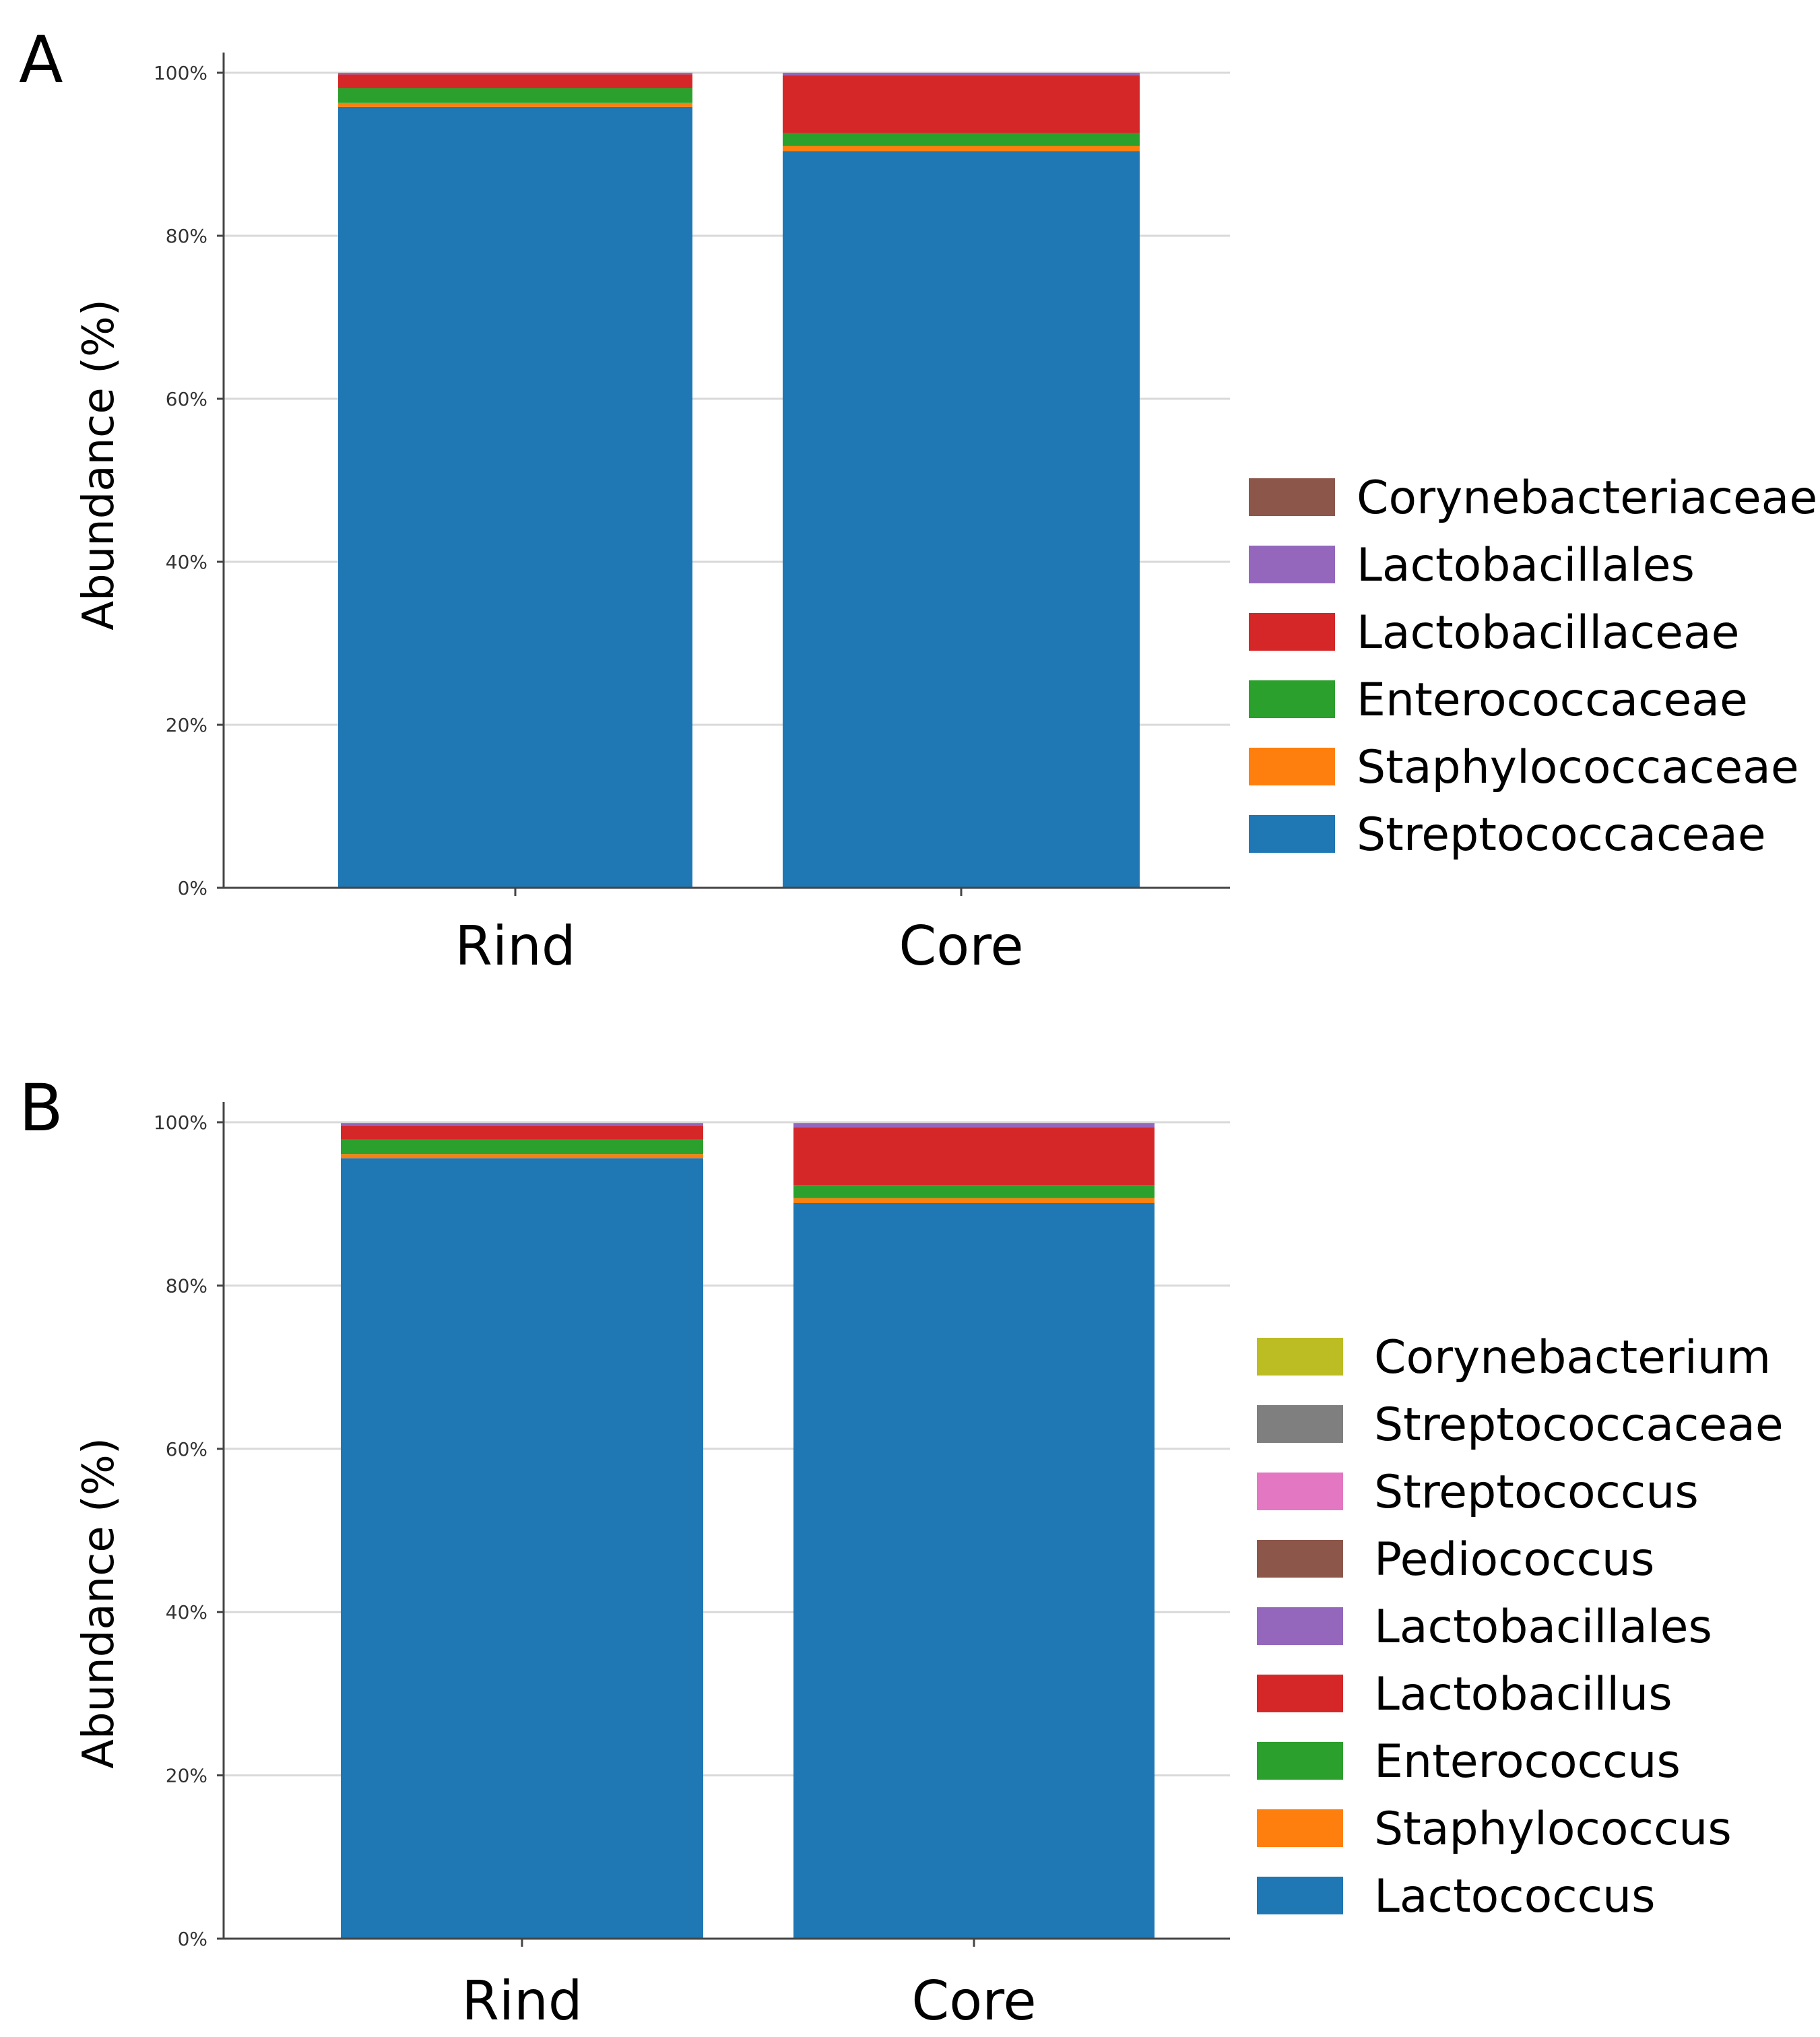 The height and width of the screenshot is (2037, 1820). What do you see at coordinates (961, 139) in the screenshot?
I see `bar-segment-enterococcaceae-core` at bounding box center [961, 139].